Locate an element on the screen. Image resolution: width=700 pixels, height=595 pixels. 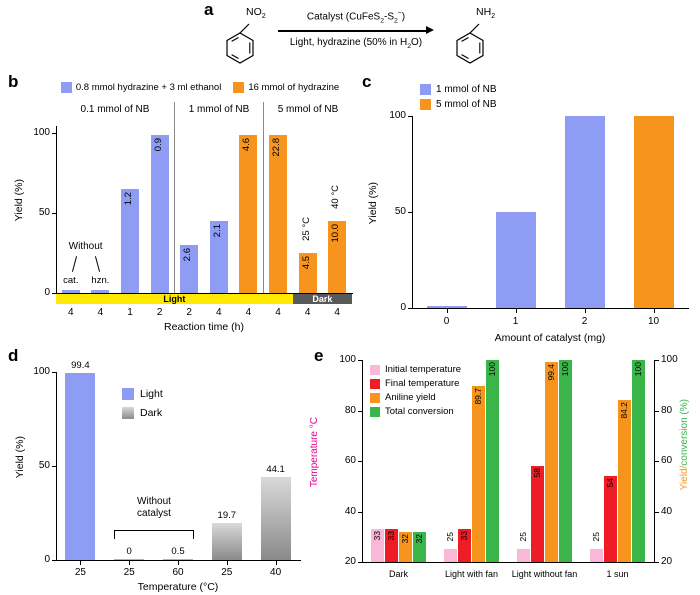
bar-value-label: 58 is located at coordinates (537, 473).